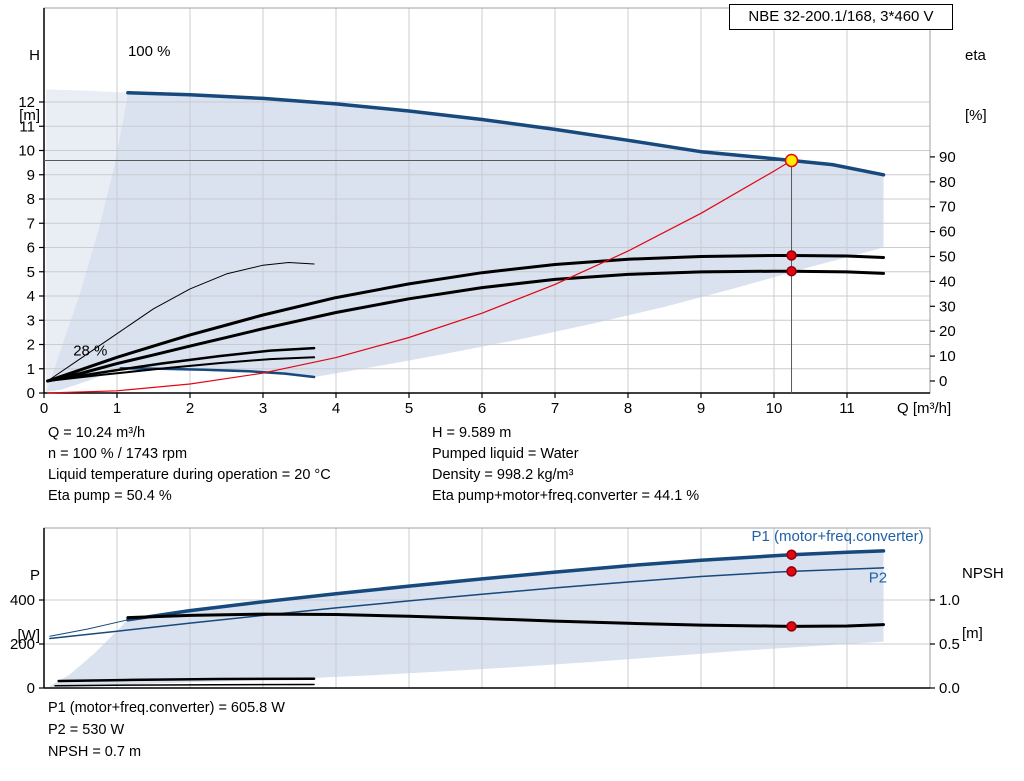  What do you see at coordinates (90, 350) in the screenshot?
I see `annotation-28-: 28 %` at bounding box center [90, 350].